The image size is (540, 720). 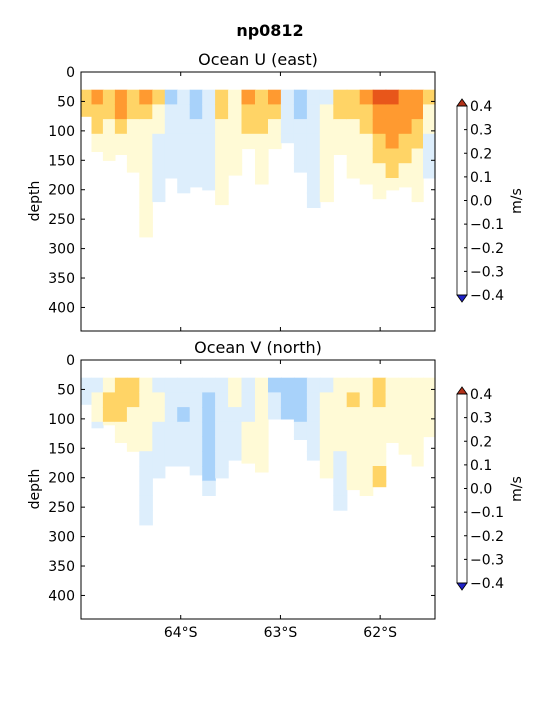 What do you see at coordinates (517, 489) in the screenshot?
I see `colorbar-label: m/s` at bounding box center [517, 489].